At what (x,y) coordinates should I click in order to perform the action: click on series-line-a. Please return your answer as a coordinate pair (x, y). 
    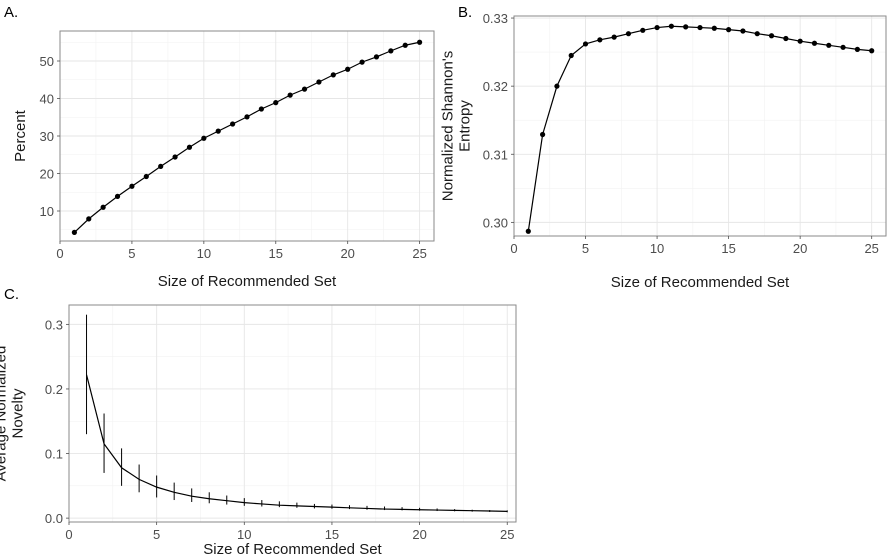
    Looking at the image, I should click on (246, 137).